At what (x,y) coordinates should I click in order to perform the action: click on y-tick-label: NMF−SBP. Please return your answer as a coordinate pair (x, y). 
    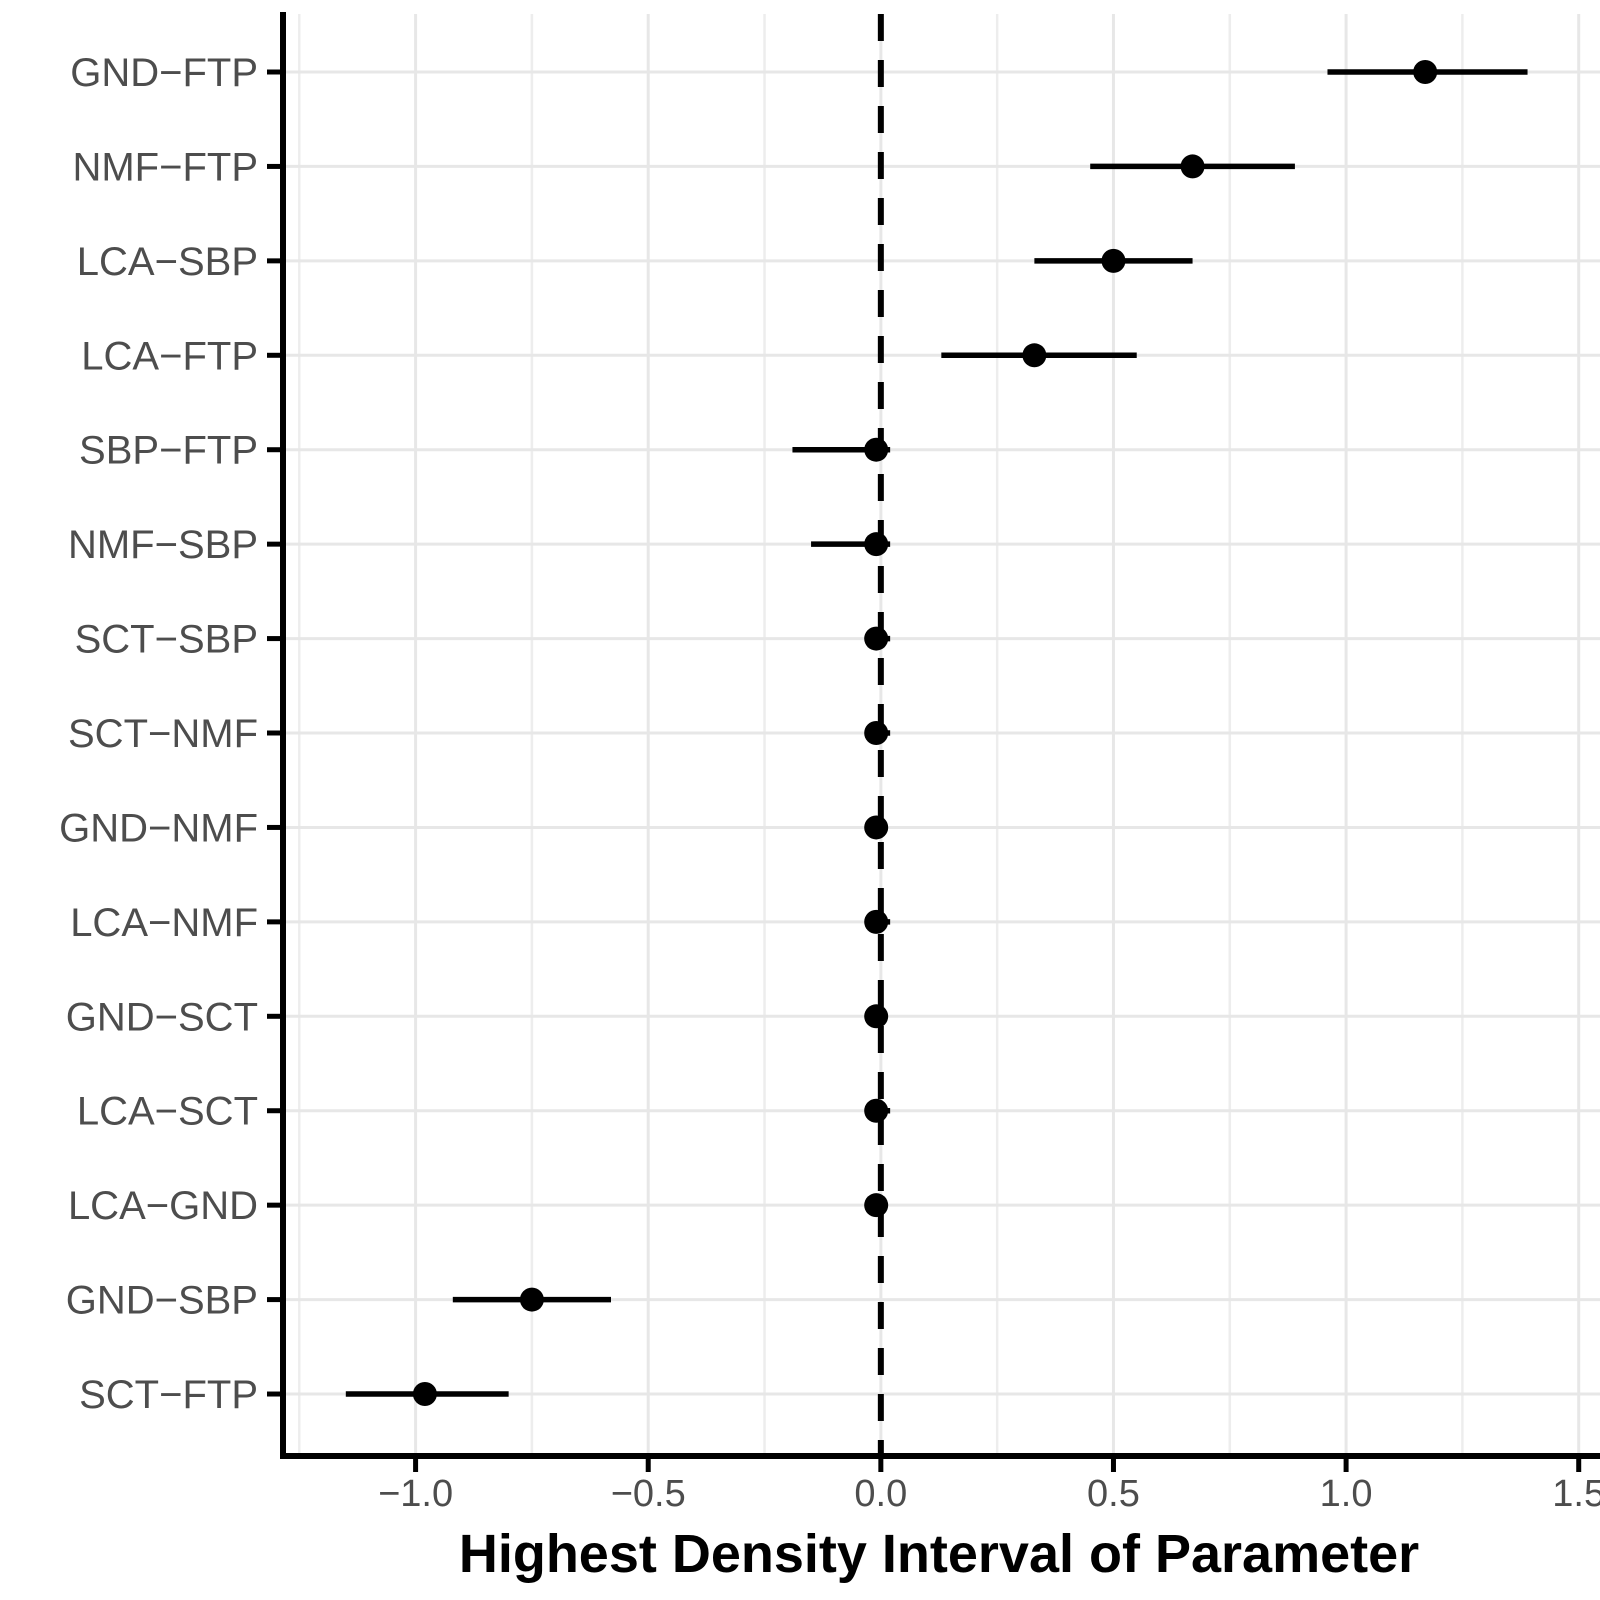
    Looking at the image, I should click on (163, 545).